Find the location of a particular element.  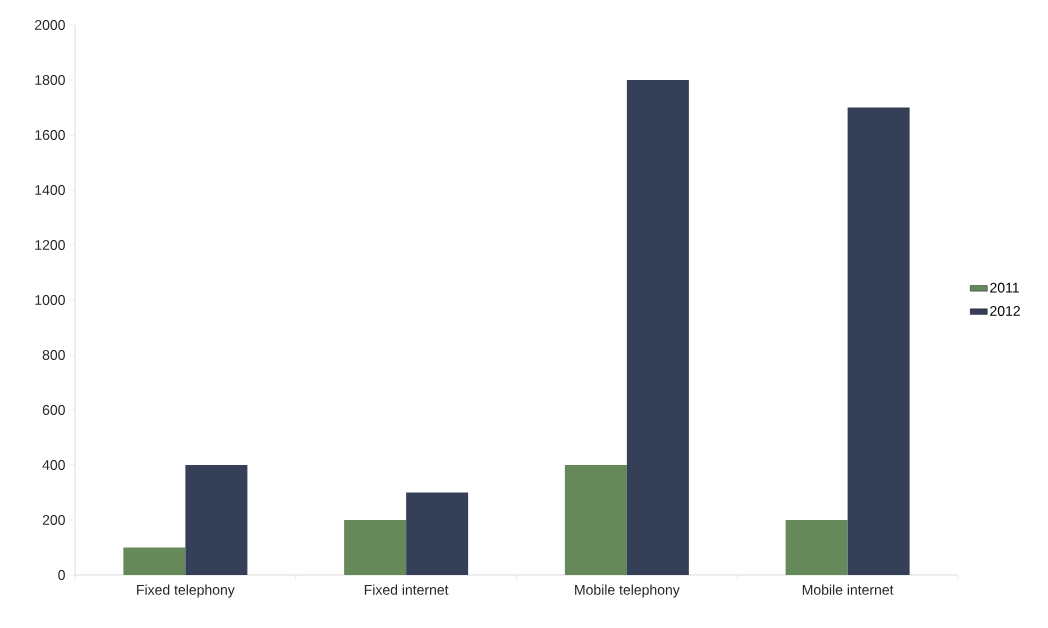

y-tick-label: 1800 is located at coordinates (50, 80).